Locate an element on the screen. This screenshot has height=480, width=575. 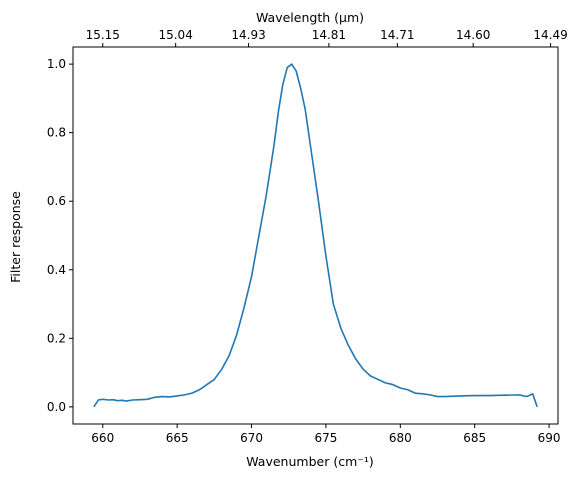
y-tick-label: 0.4 is located at coordinates (56, 270).